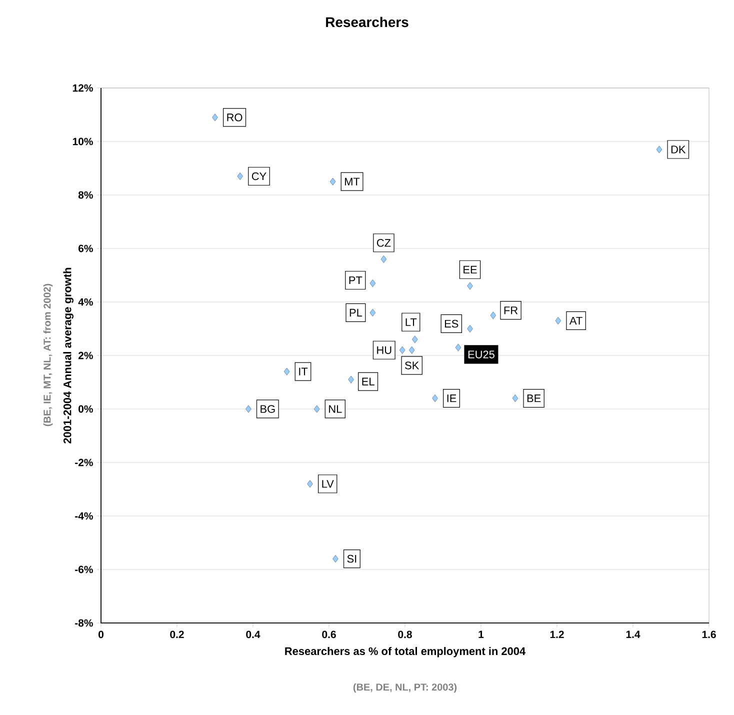 The width and height of the screenshot is (734, 715). Describe the element at coordinates (405, 652) in the screenshot. I see `x-axis-title: Researchers as % of total employment in 2004` at that location.